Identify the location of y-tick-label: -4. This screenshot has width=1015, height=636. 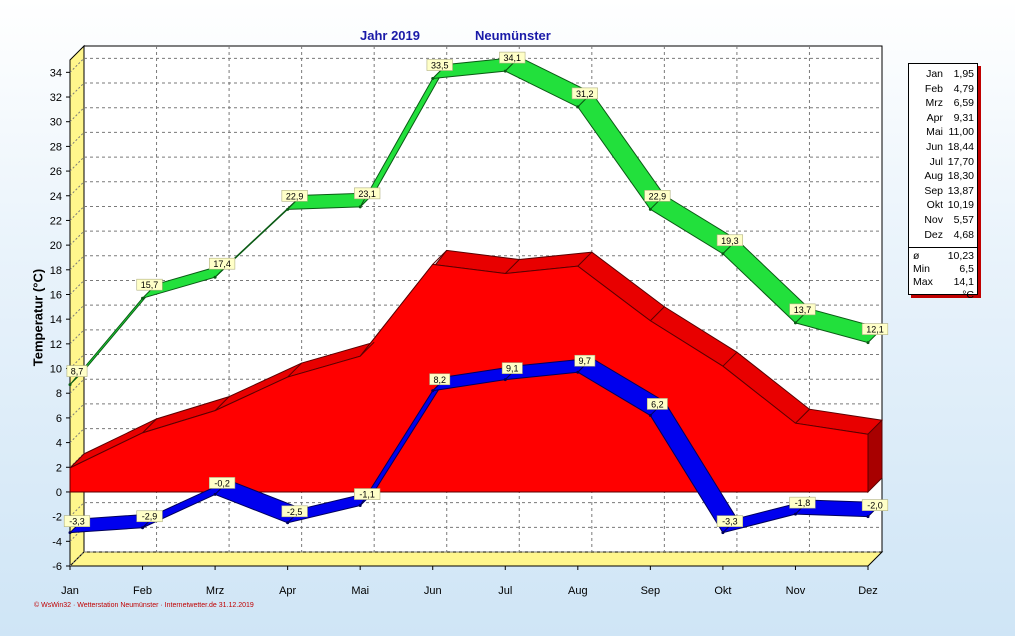
(57, 542).